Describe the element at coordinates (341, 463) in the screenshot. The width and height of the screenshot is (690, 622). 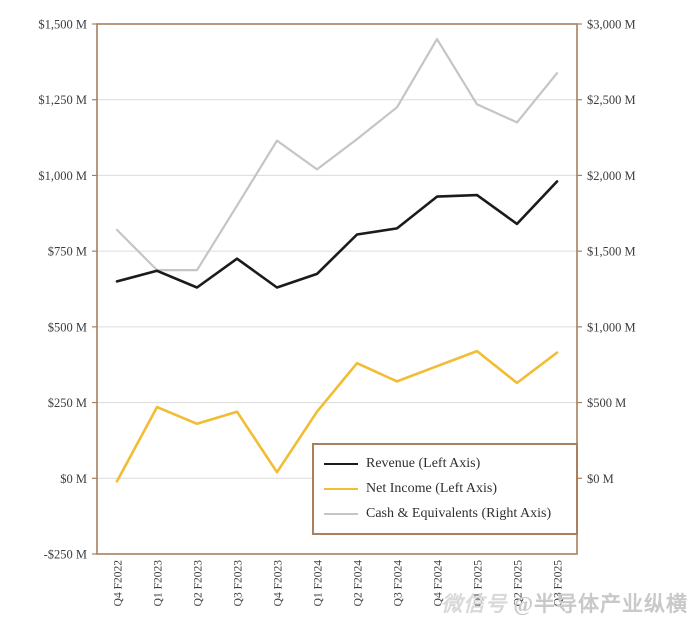
I see `revenue-line-swatch-icon` at that location.